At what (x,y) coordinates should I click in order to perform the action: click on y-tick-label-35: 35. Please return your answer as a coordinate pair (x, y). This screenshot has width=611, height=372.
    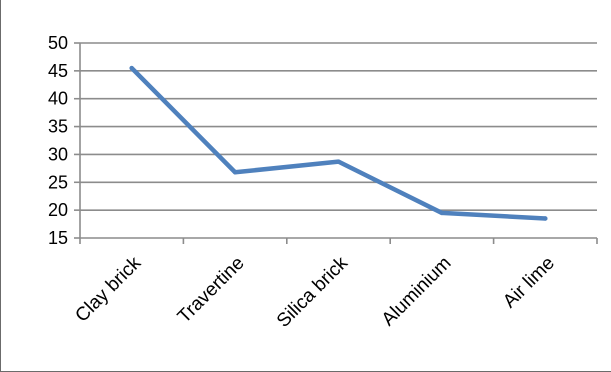
    Looking at the image, I should click on (58, 127).